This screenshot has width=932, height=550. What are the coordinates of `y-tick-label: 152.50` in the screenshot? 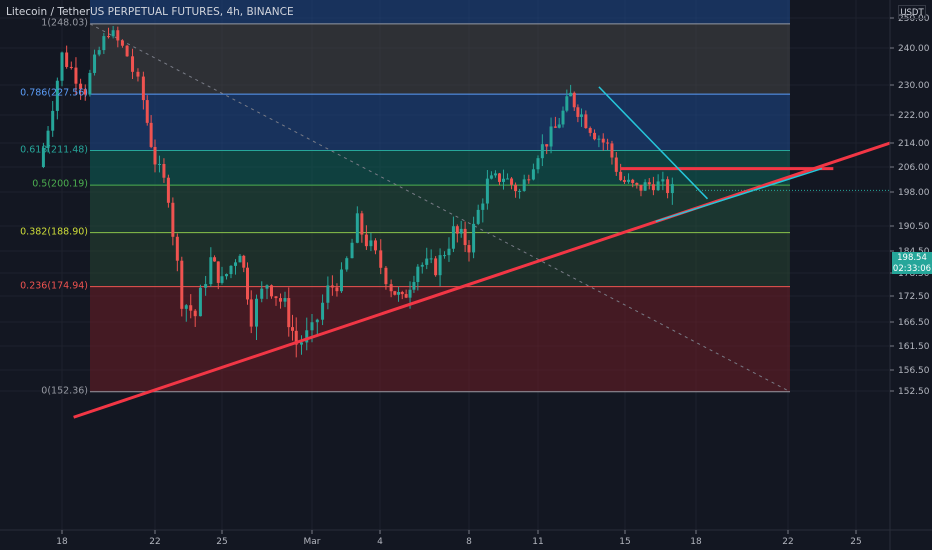 It's located at (914, 392).